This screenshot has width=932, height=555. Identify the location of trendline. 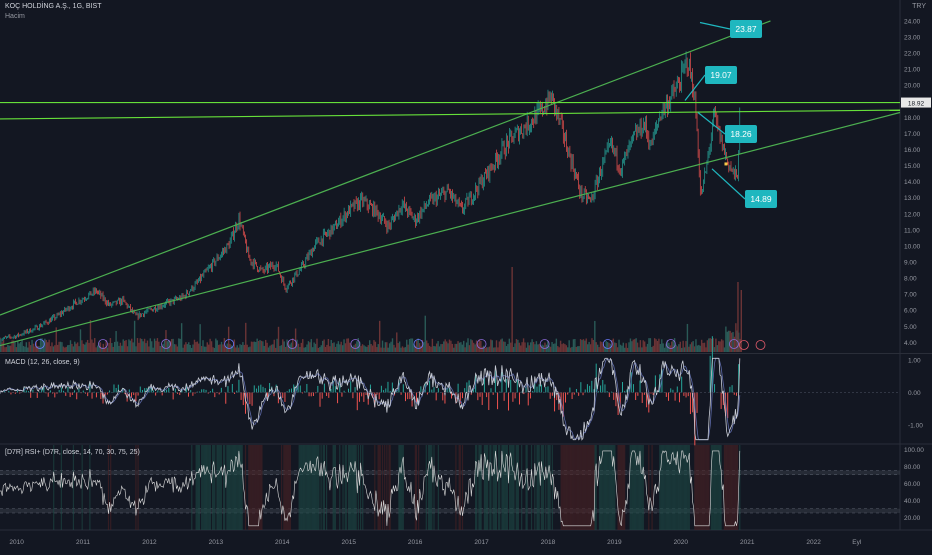
(450, 114).